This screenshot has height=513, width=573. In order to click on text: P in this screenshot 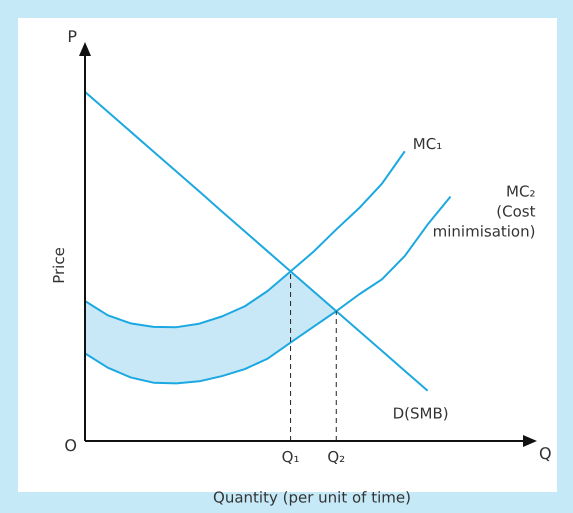, I will do `click(72, 36)`.